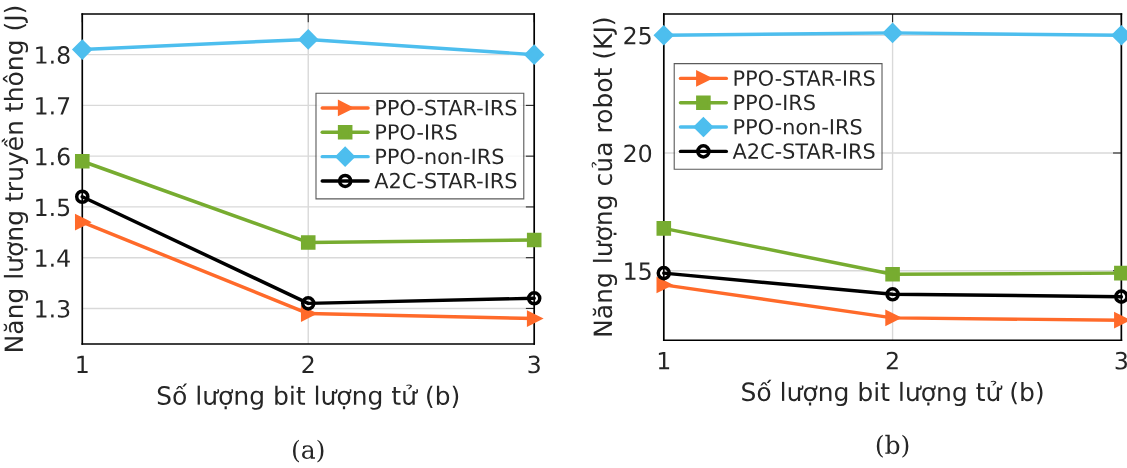  What do you see at coordinates (308, 451) in the screenshot?
I see `text: (a)` at bounding box center [308, 451].